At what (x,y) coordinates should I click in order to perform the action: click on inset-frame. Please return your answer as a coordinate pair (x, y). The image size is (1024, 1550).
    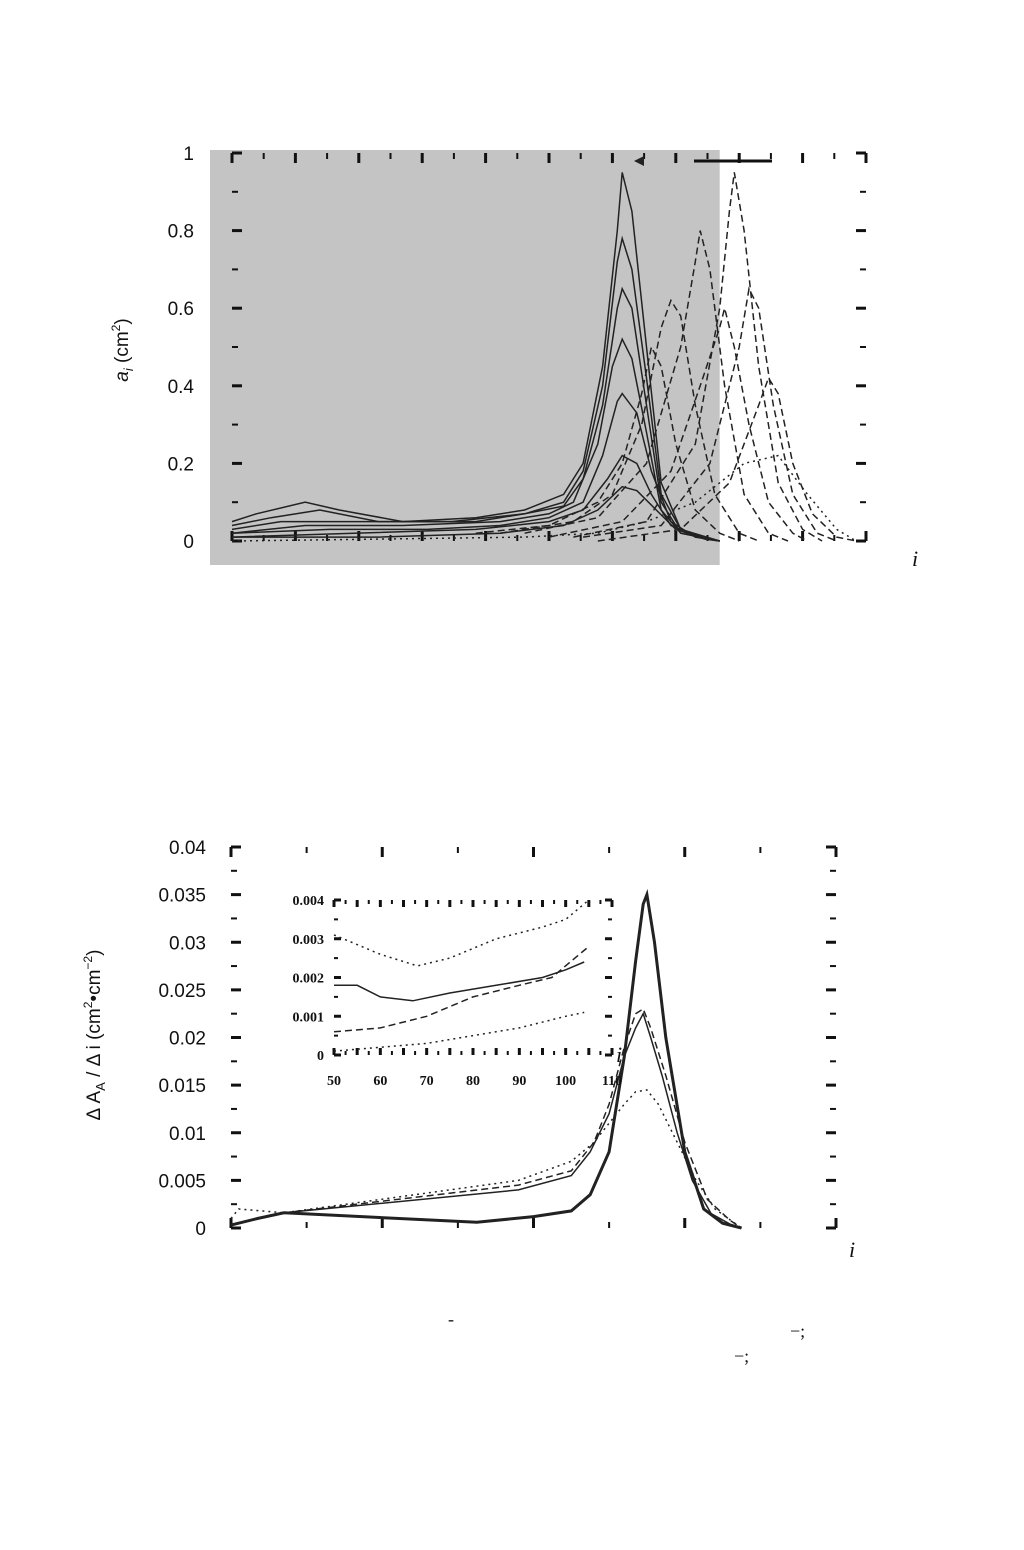
    Looking at the image, I should click on (473, 977).